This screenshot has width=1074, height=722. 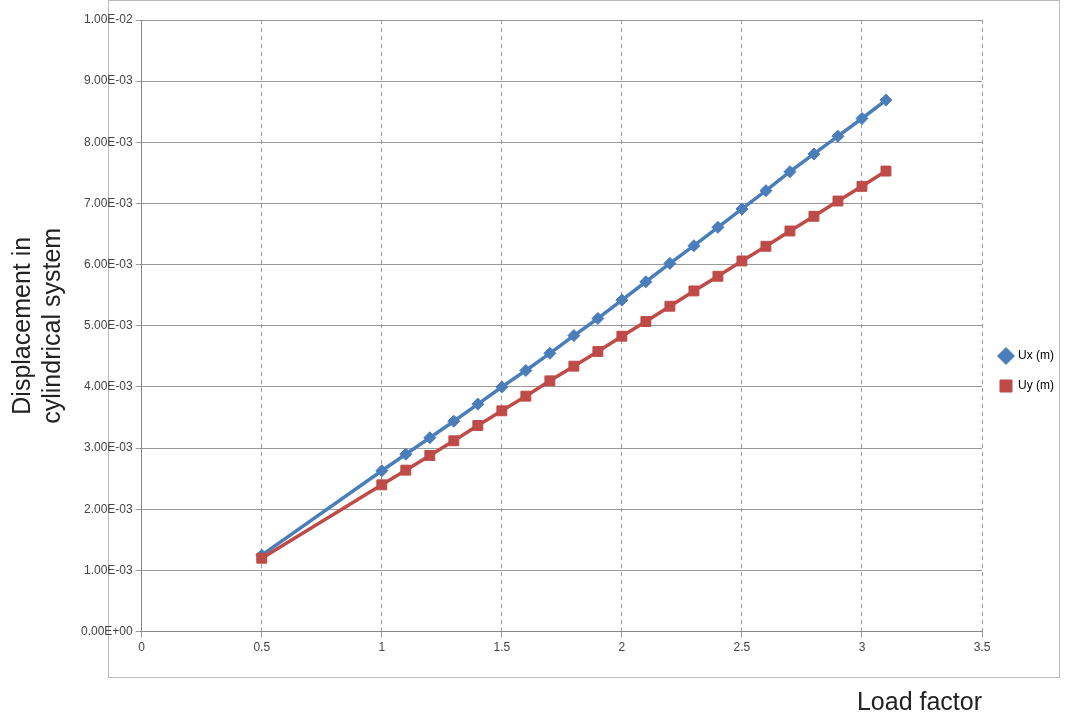 I want to click on y-tick-label: 2.00E-03, so click(x=109, y=508).